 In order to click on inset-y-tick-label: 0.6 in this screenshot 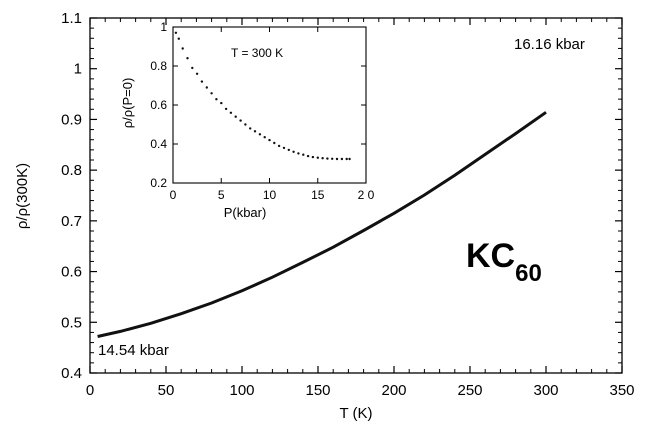, I will do `click(158, 105)`.